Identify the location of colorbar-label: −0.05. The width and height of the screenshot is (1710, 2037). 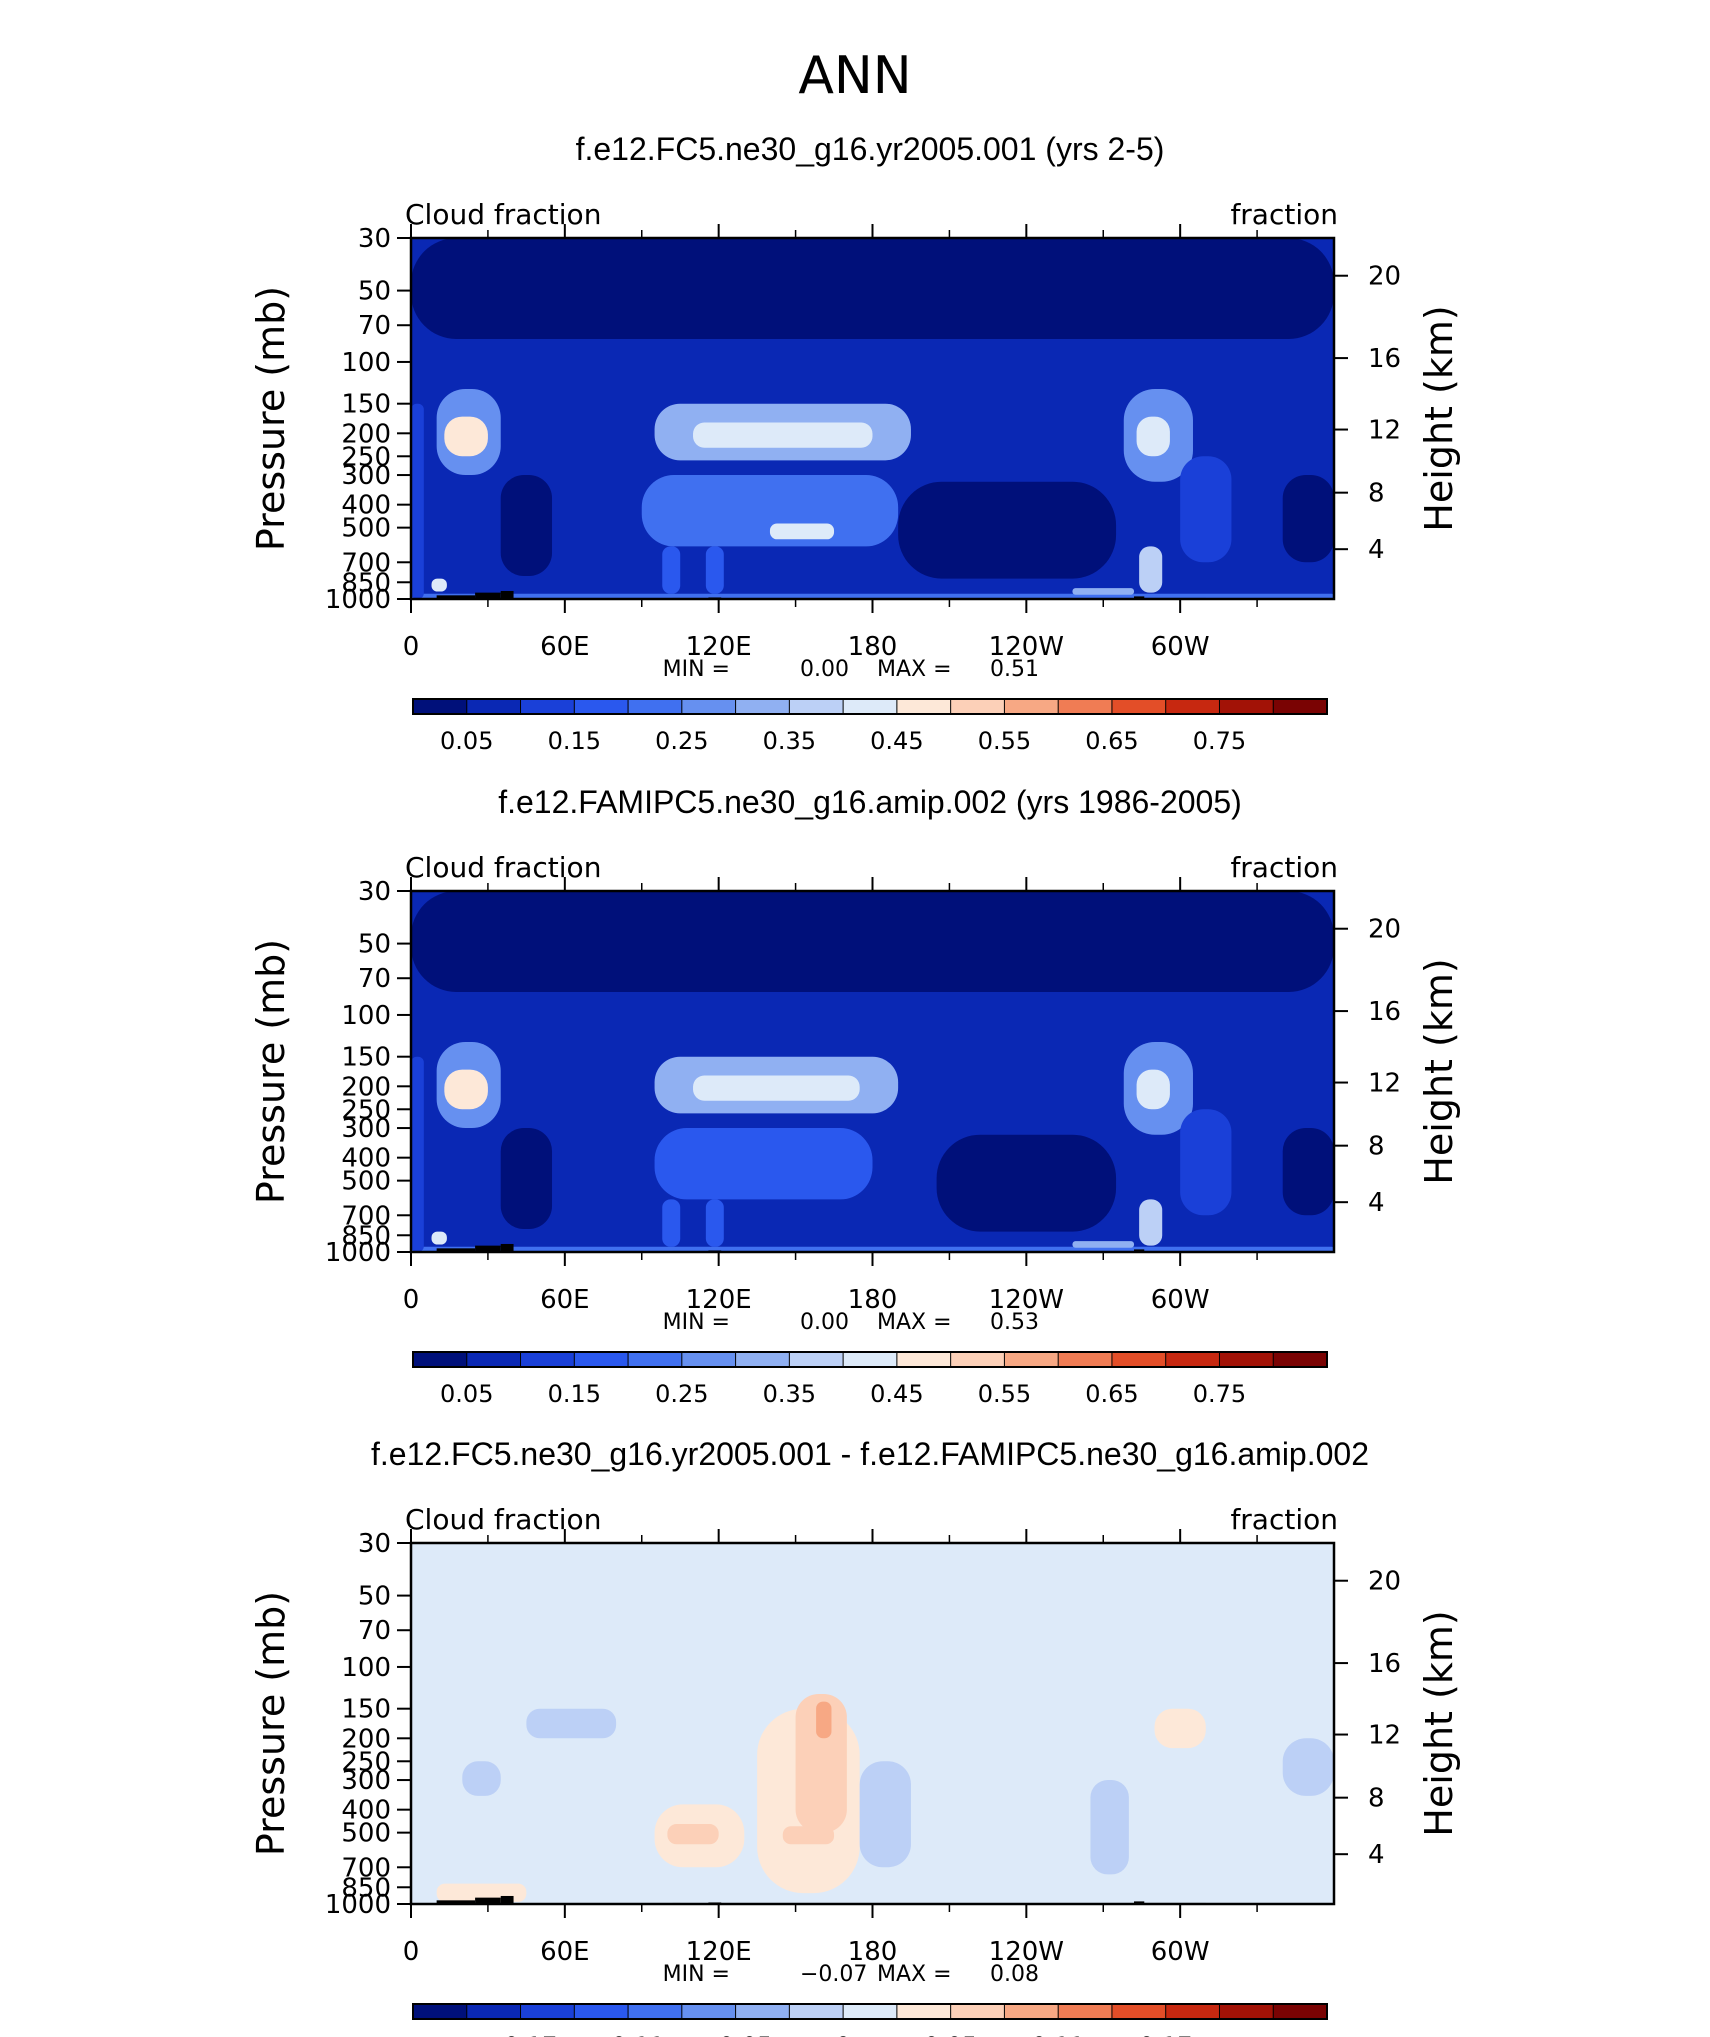
(736, 2034).